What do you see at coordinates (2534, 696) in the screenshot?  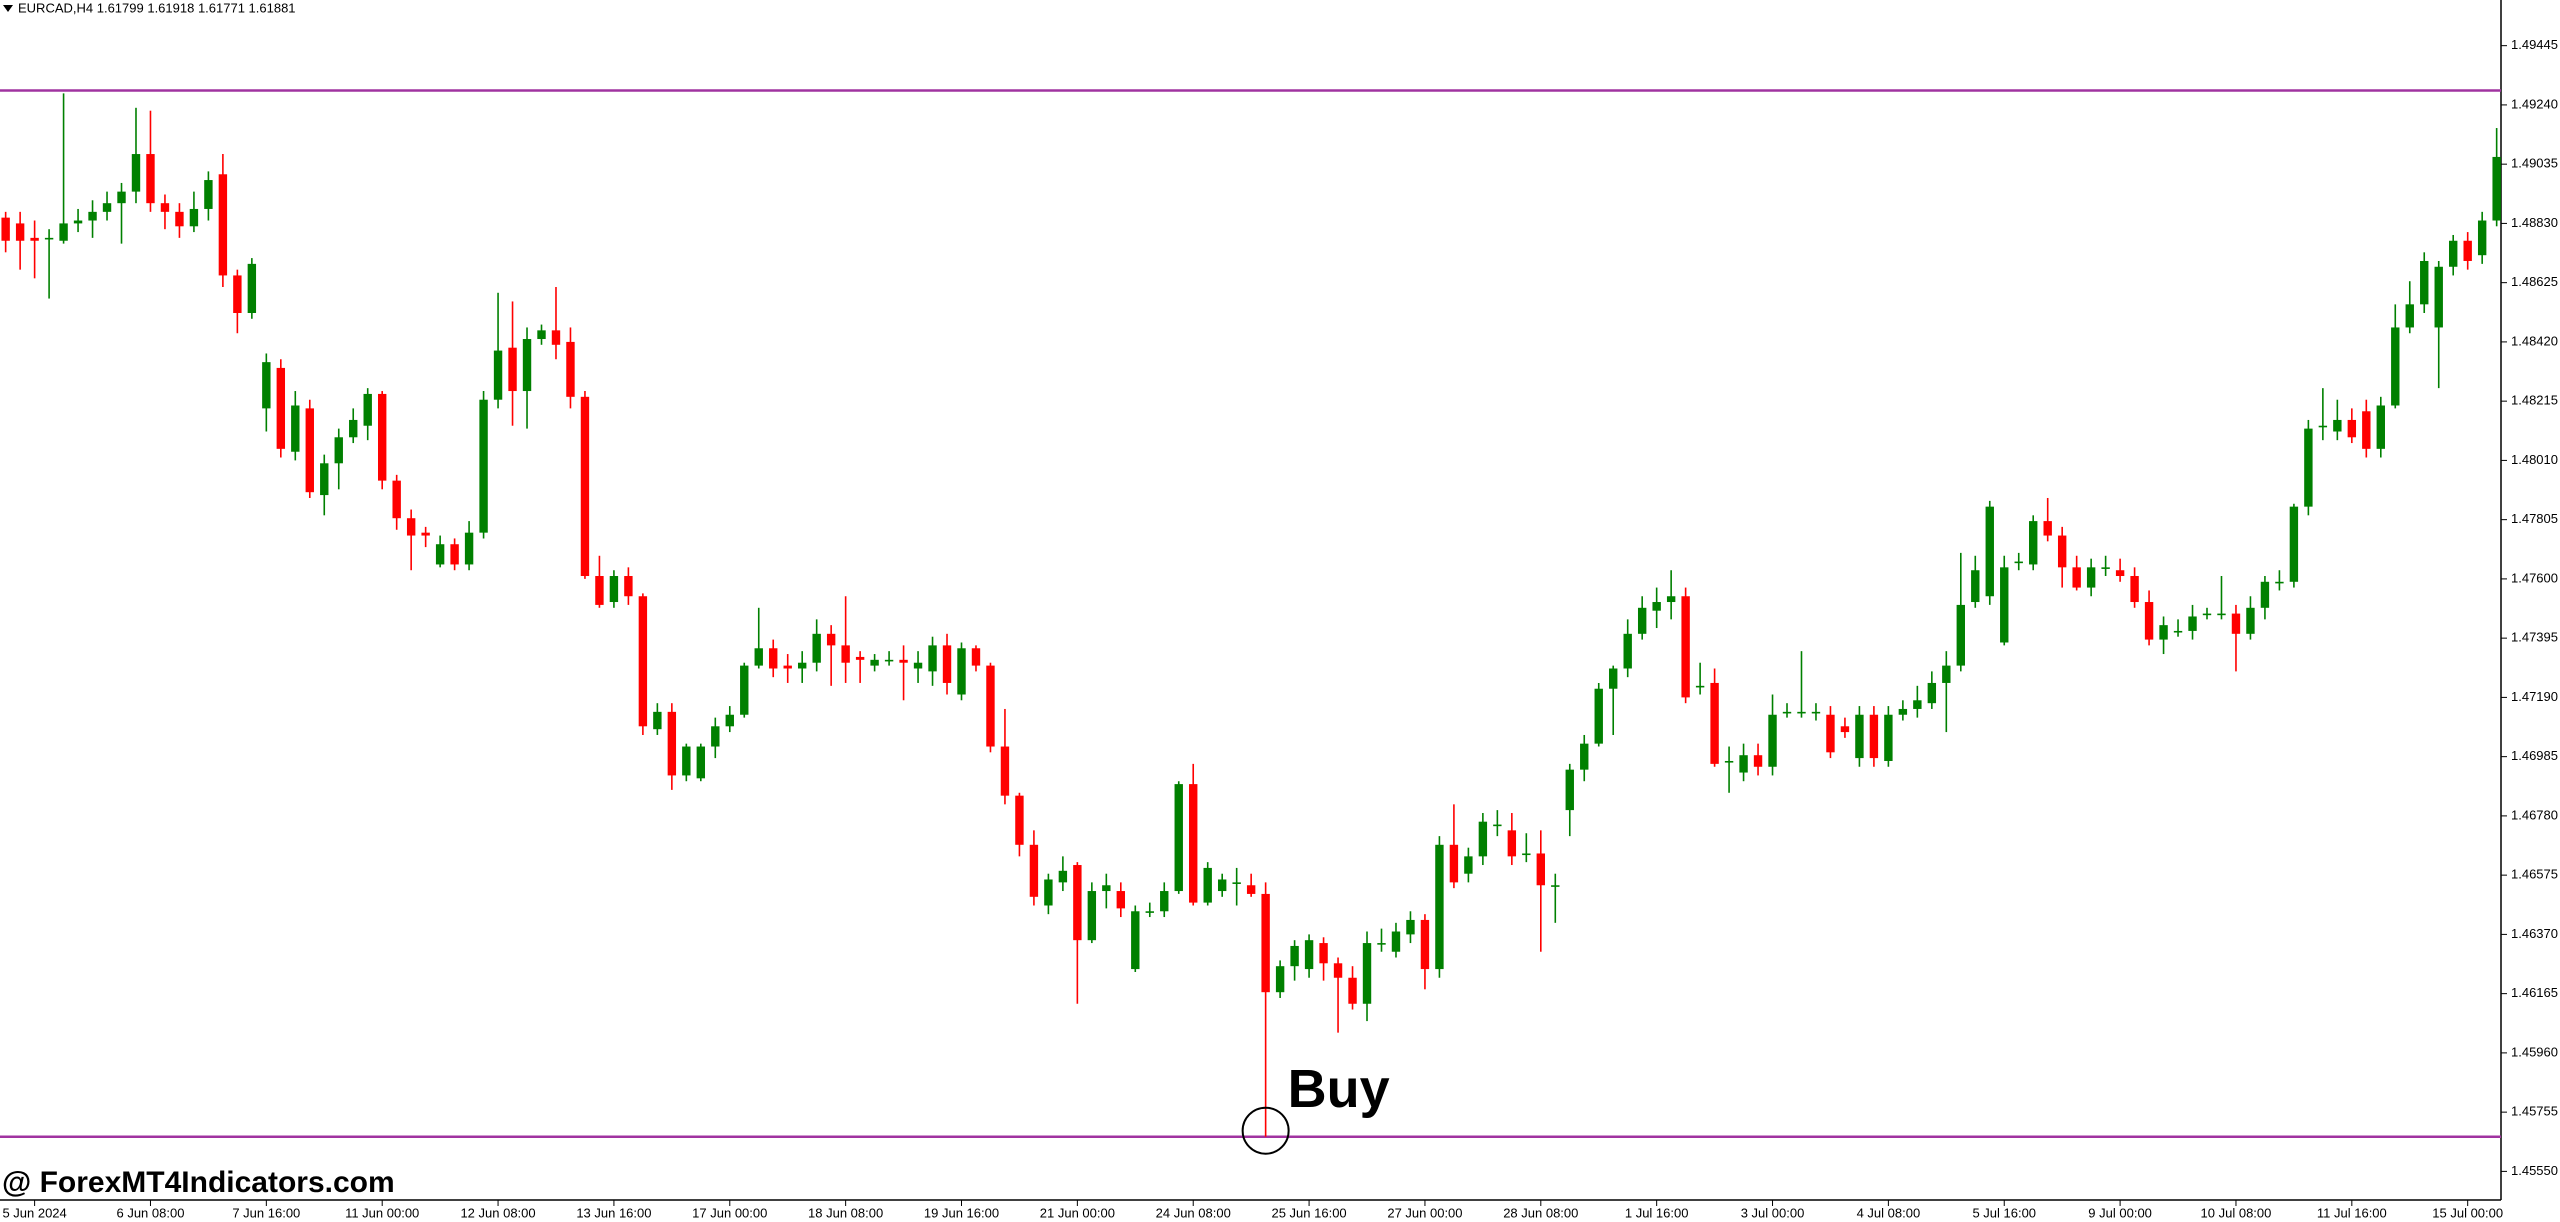 I see `y-tick-label: 1.47190` at bounding box center [2534, 696].